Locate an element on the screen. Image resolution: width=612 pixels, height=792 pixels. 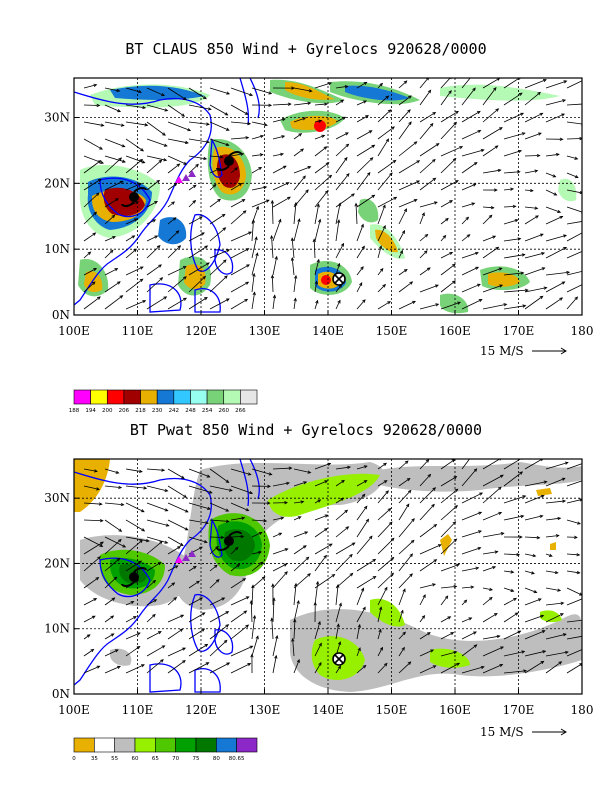
bottom-vector-scale: 15 M/S is located at coordinates (523, 732).